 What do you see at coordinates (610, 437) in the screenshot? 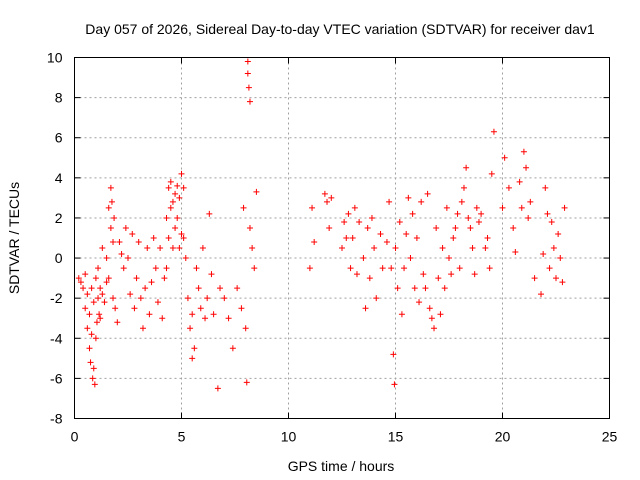
I see `x-tick-label: 25` at bounding box center [610, 437].